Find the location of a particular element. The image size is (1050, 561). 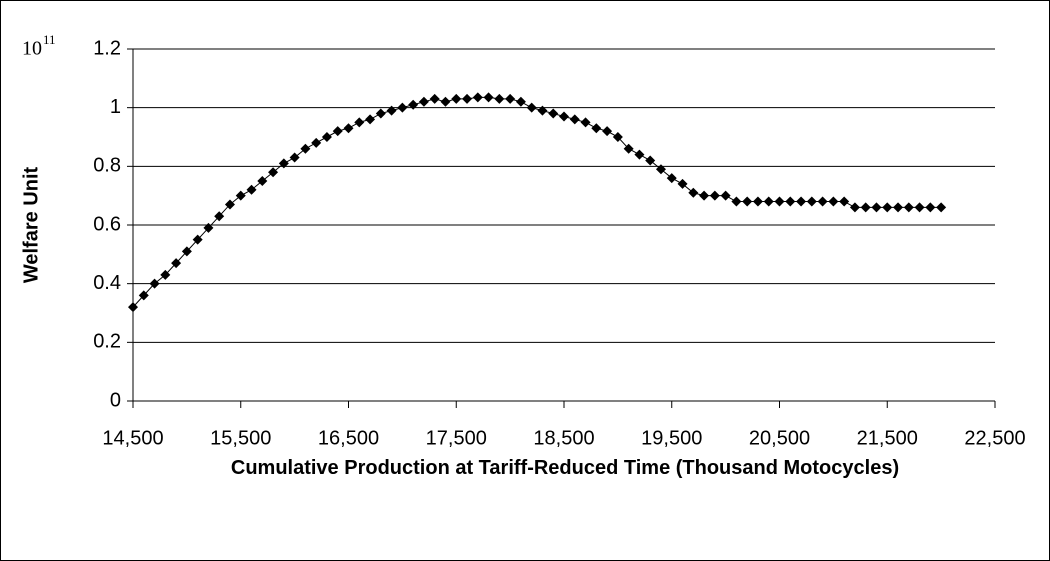

x-tick-label: 22,500 is located at coordinates (994, 438).